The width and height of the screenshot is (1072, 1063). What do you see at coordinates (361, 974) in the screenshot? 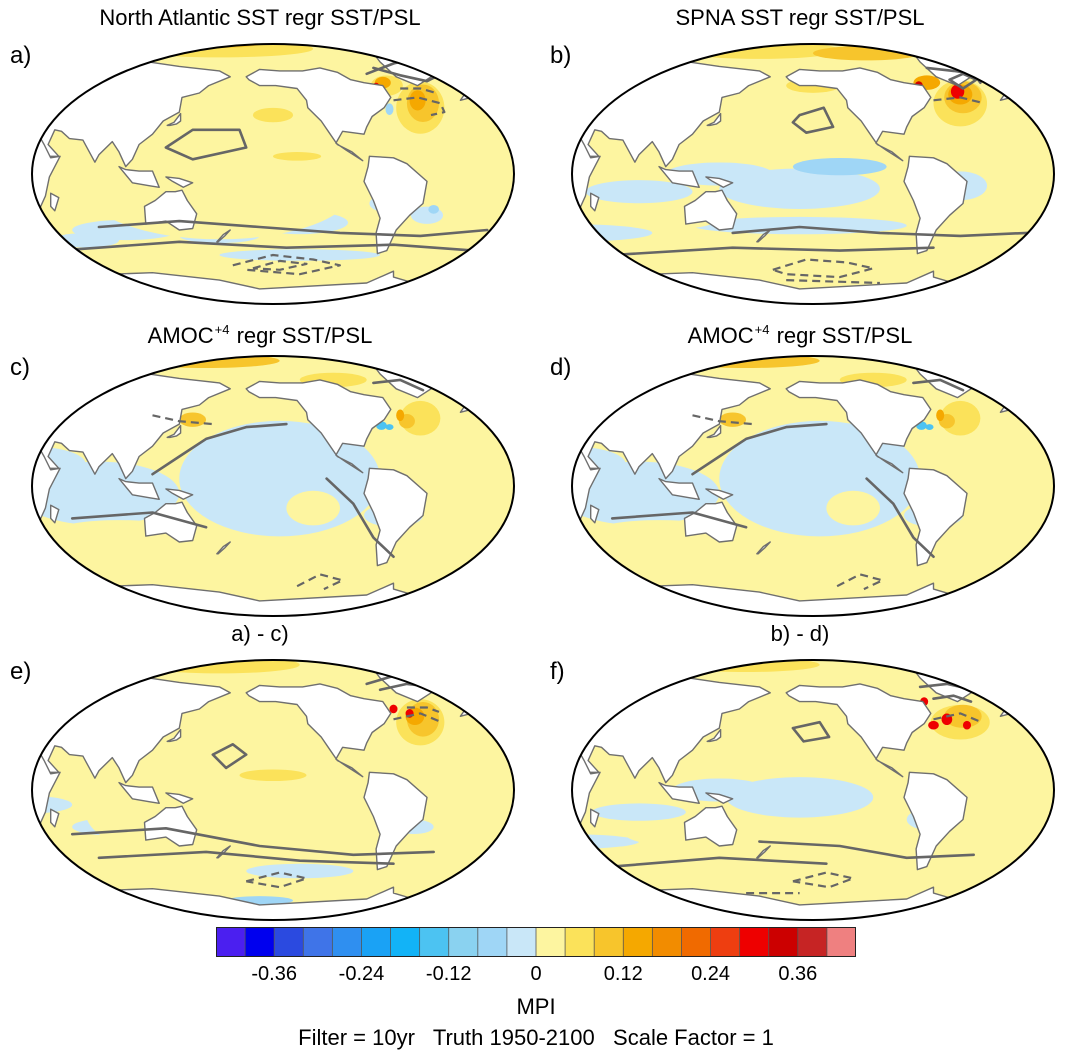
I see `colorbar-tick-label: -0.24` at bounding box center [361, 974].